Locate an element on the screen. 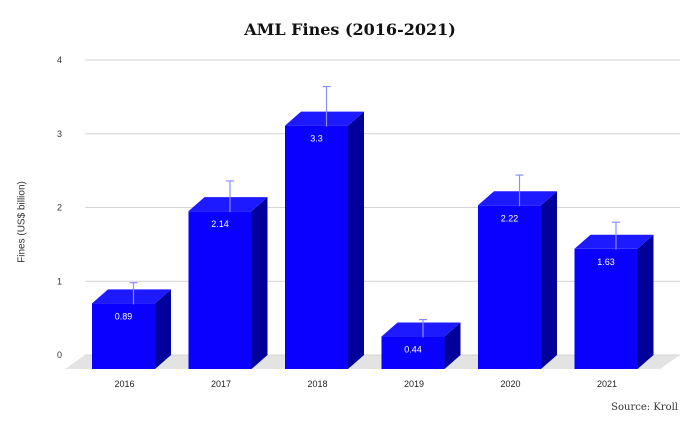 This screenshot has height=435, width=700. y-tick-label: 1 is located at coordinates (59, 281).